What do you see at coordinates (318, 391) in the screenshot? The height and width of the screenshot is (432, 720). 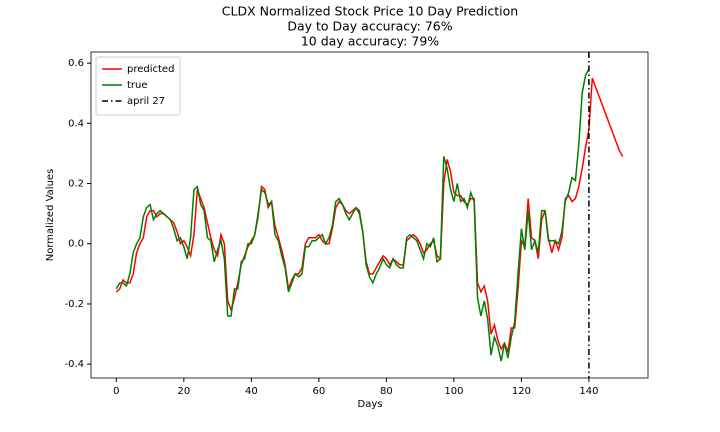 I see `x-tick-label: 60` at bounding box center [318, 391].